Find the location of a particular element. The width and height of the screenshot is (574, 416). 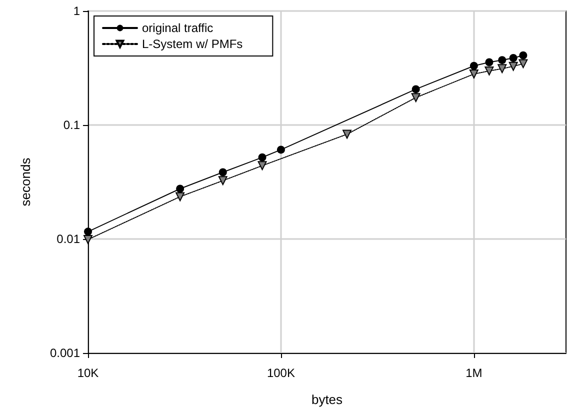

y-tick-label: 0.1 is located at coordinates (71, 125).